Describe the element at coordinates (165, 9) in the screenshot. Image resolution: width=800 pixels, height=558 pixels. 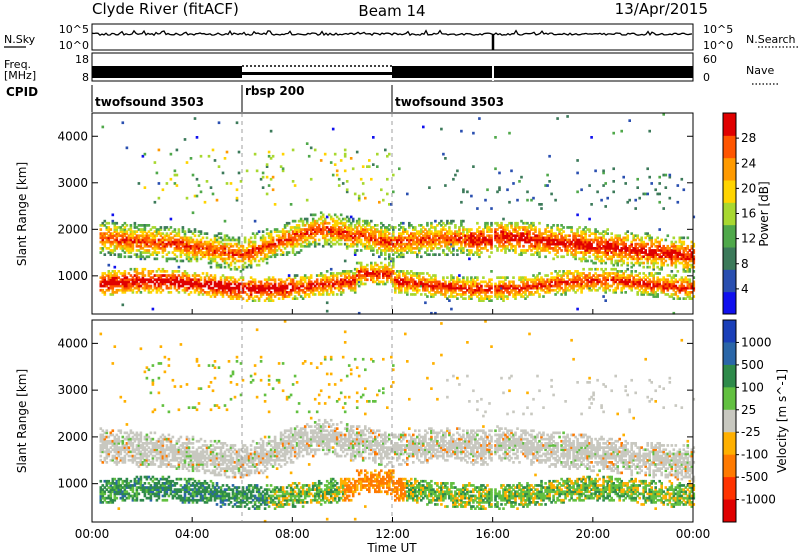
I see `station-title: Clyde River (fitACF)` at that location.